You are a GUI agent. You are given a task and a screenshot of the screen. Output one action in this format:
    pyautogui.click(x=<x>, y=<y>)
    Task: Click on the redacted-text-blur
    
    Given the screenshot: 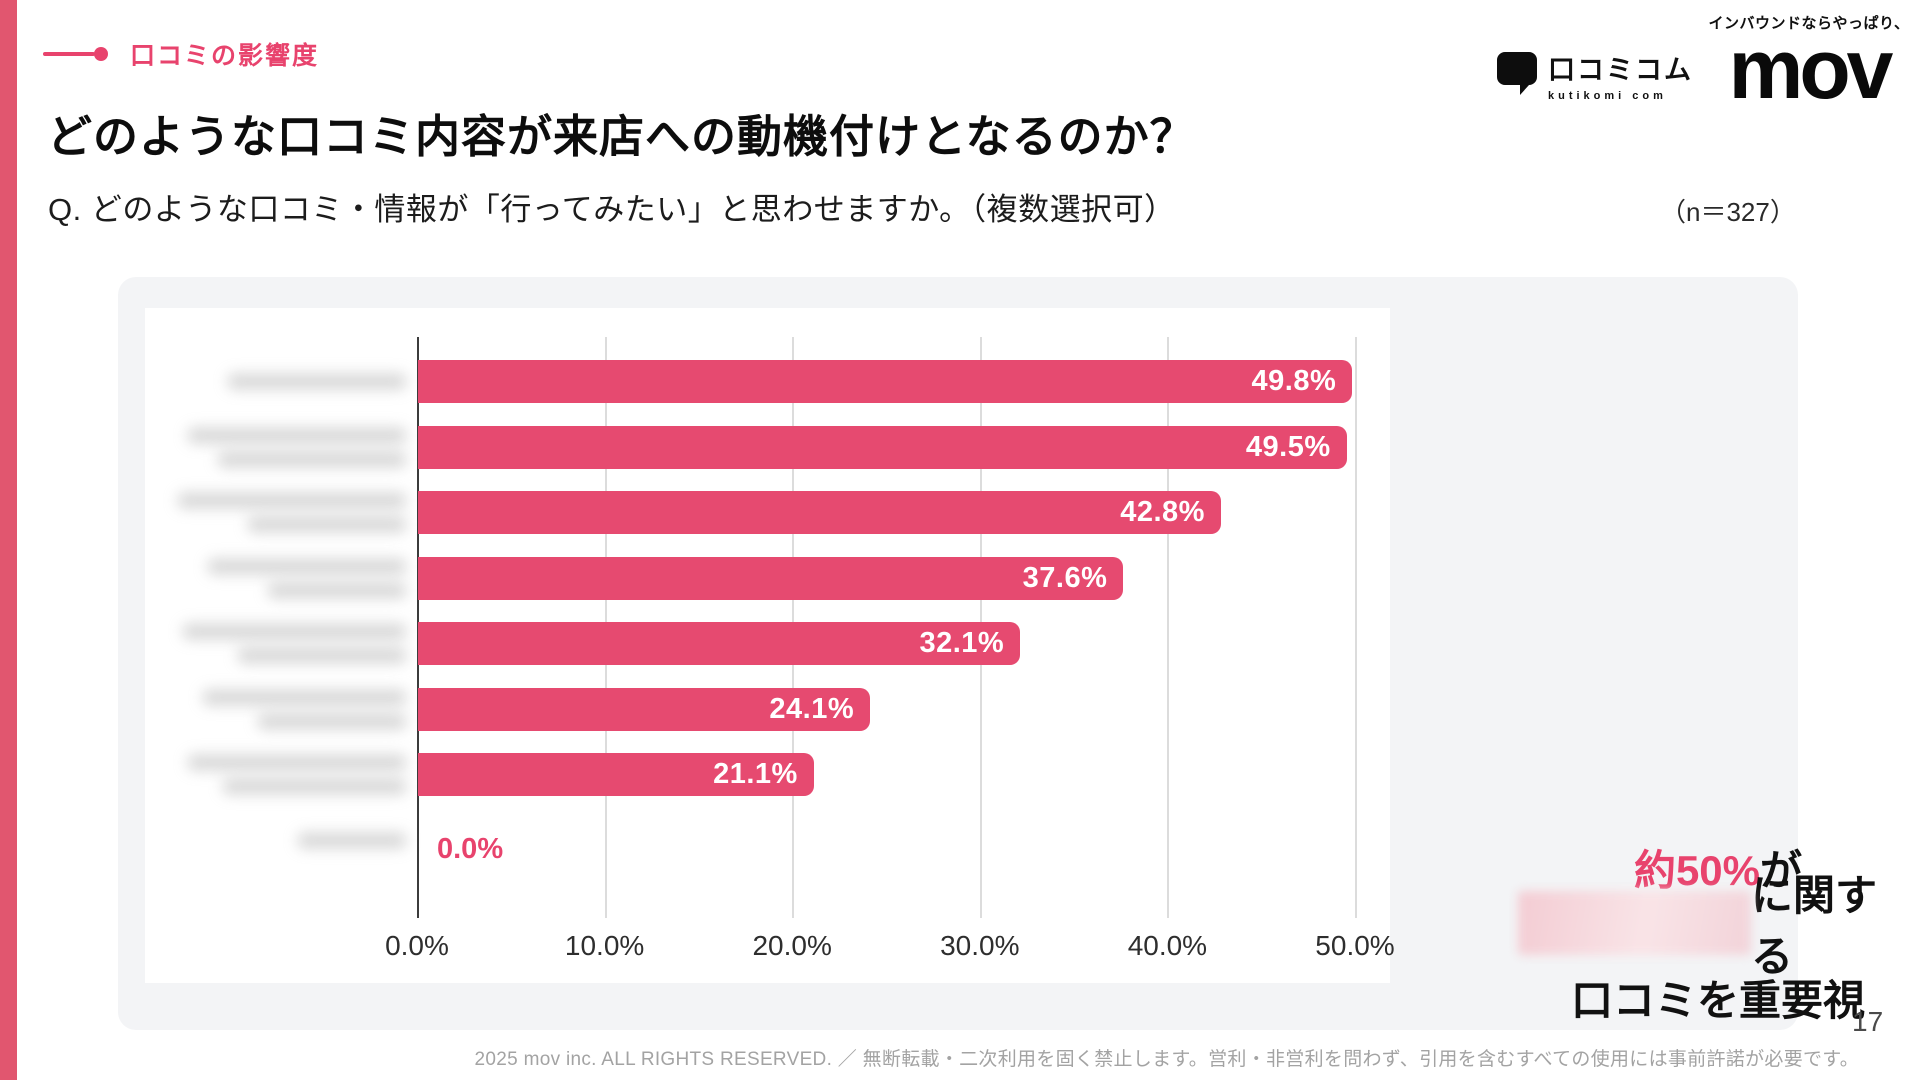 What is the action you would take?
    pyautogui.click(x=1634, y=923)
    